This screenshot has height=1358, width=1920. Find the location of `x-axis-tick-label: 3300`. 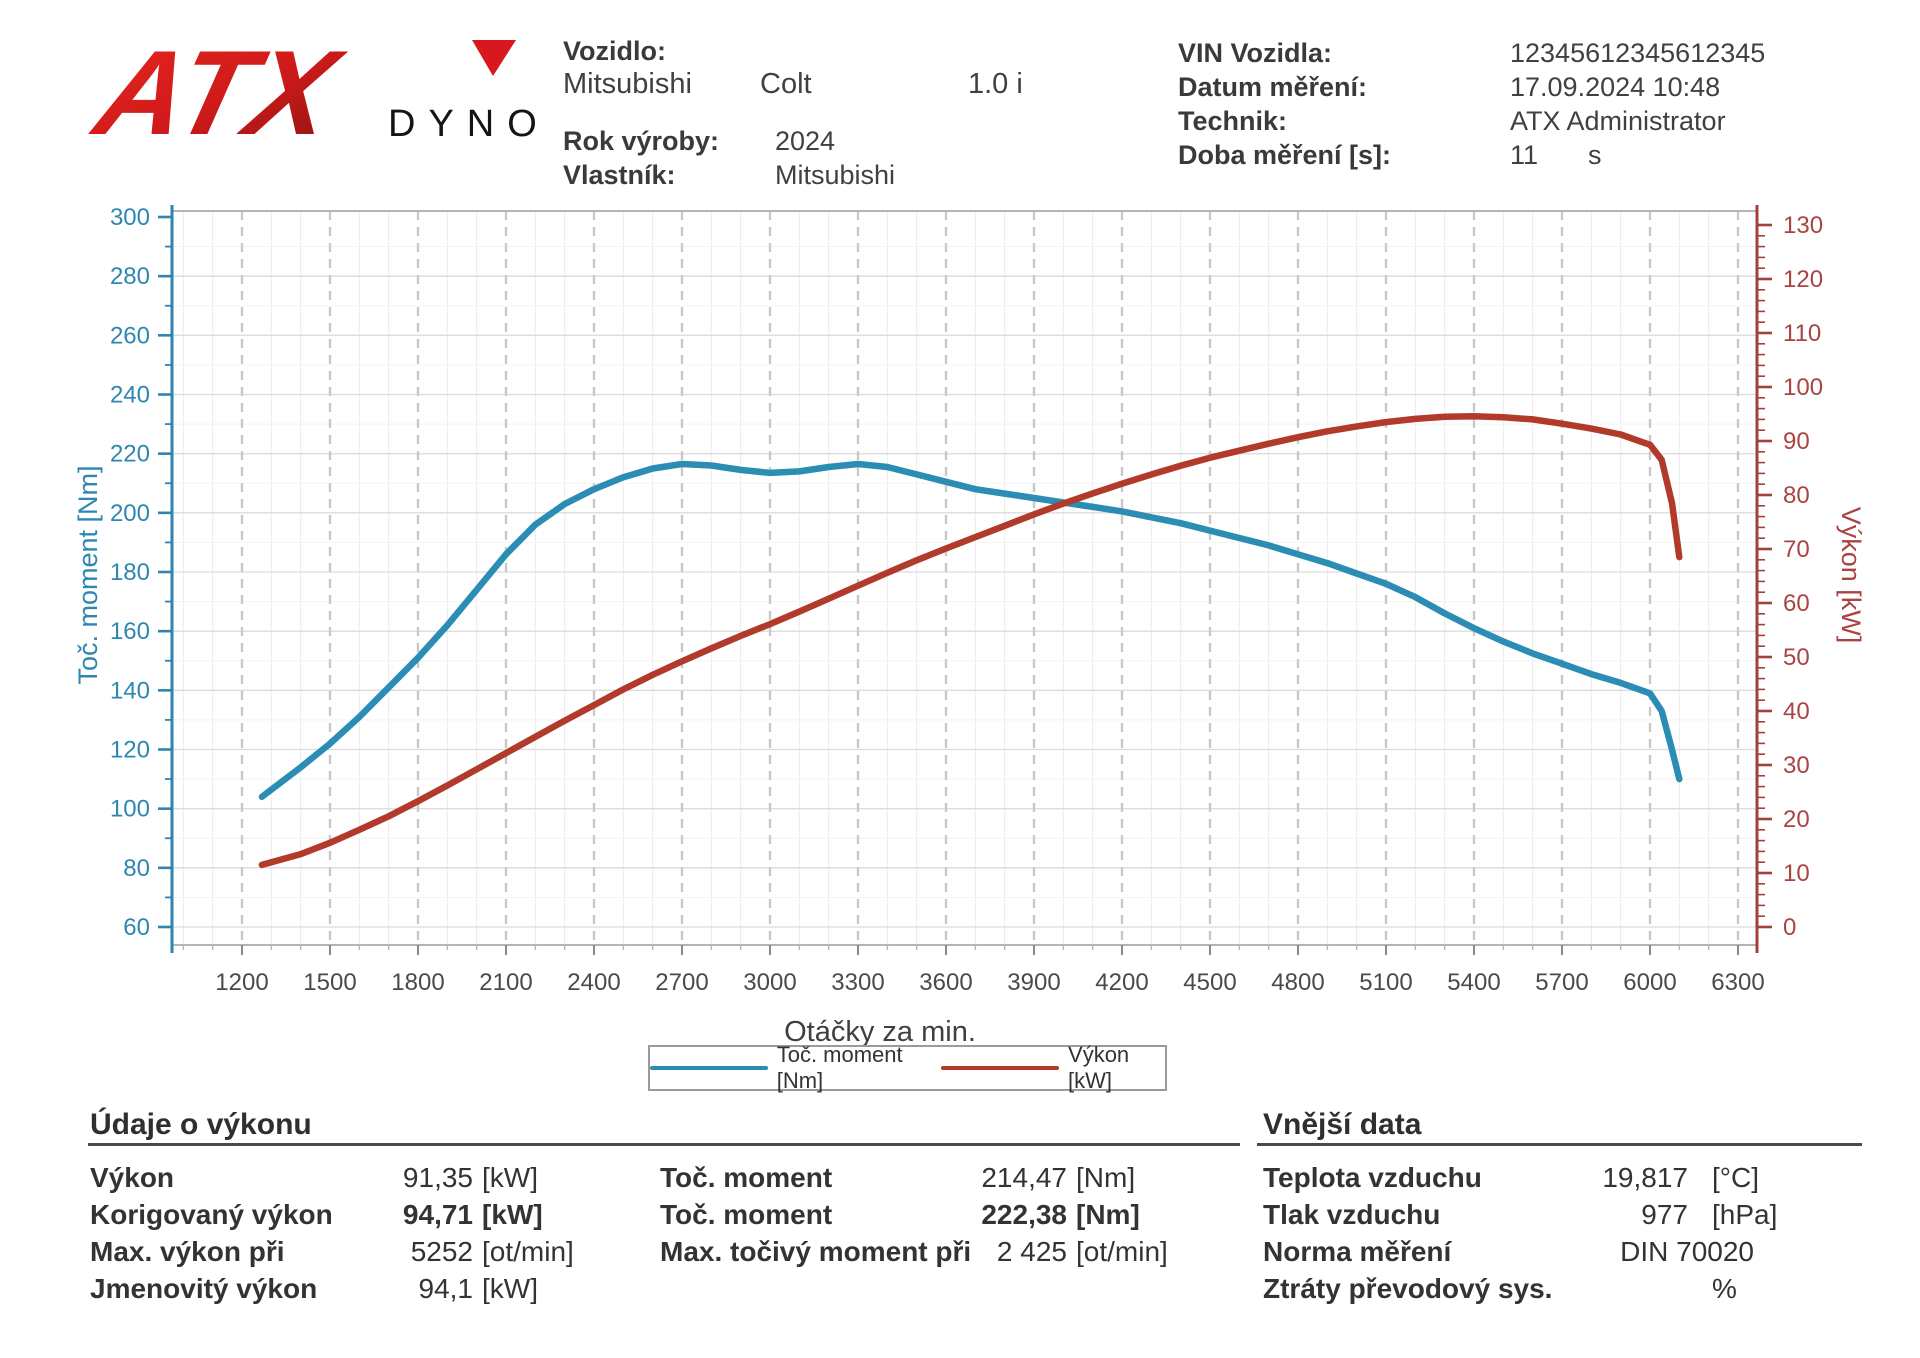

x-axis-tick-label: 3300 is located at coordinates (857, 982).